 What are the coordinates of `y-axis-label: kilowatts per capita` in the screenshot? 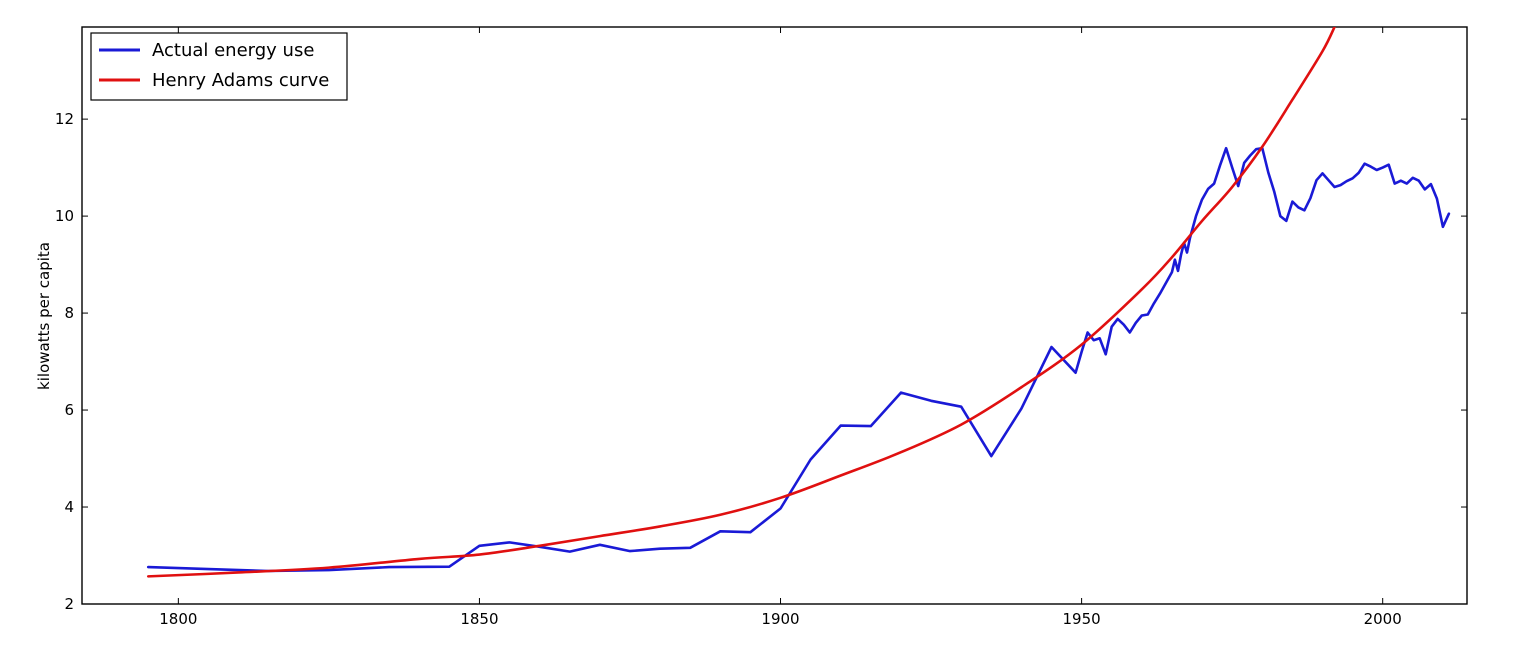 It's located at (44, 316).